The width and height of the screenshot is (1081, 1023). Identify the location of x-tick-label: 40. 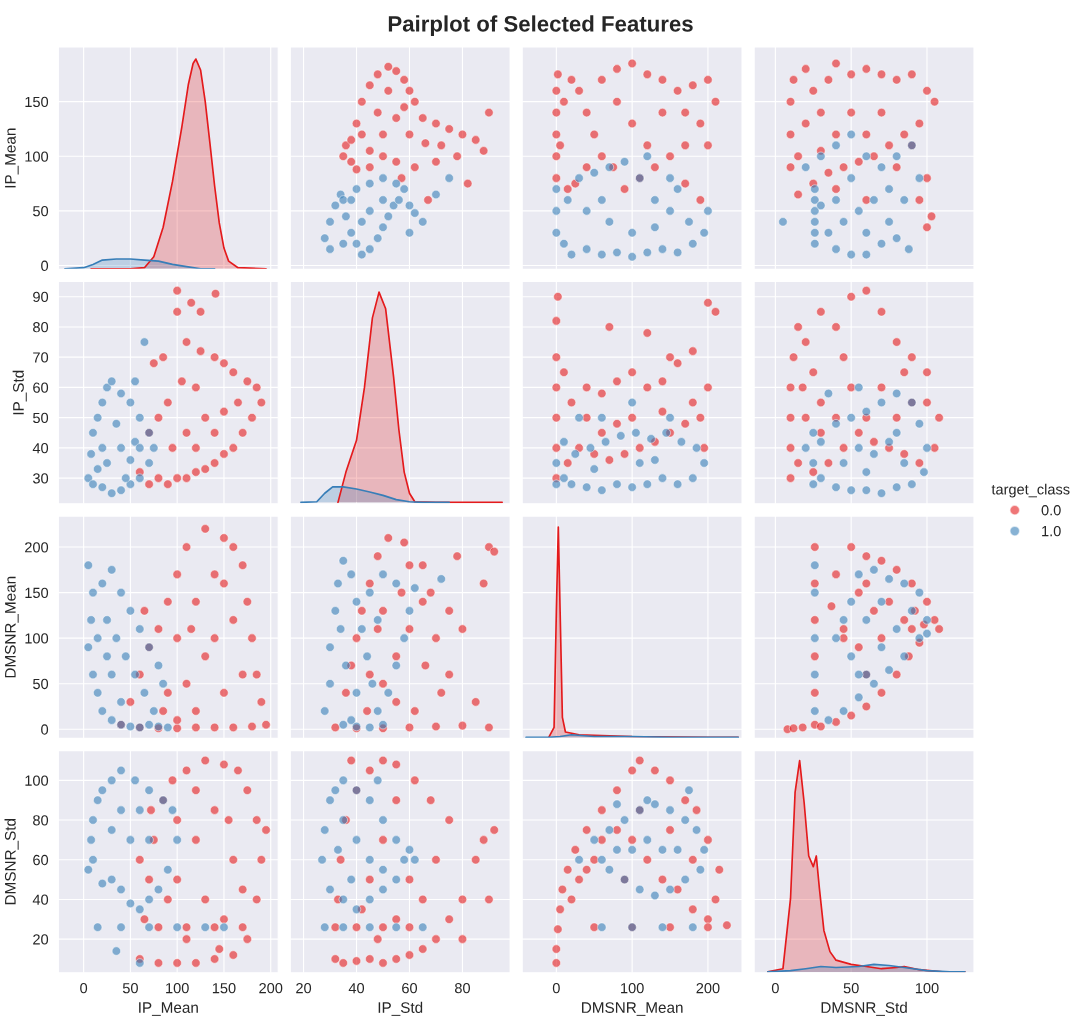
(356, 988).